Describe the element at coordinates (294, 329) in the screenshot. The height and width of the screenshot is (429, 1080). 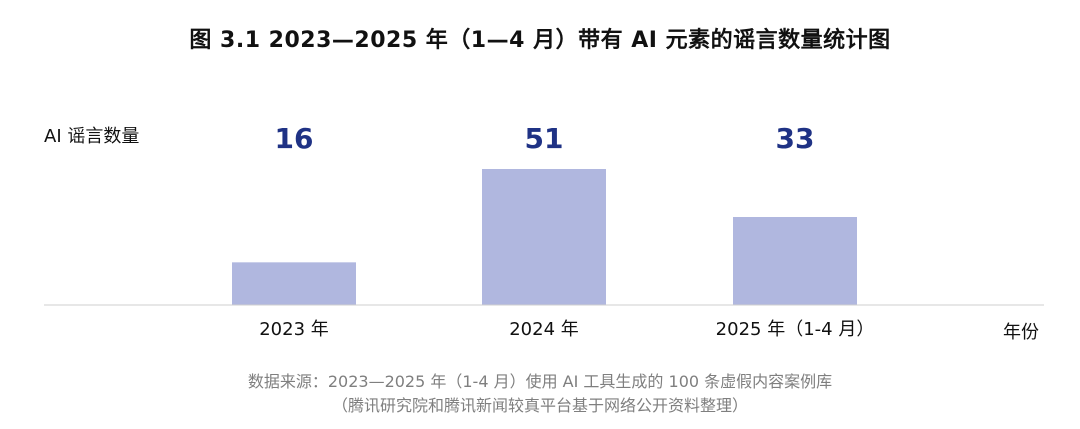
I see `category-label-1: 2023 年` at that location.